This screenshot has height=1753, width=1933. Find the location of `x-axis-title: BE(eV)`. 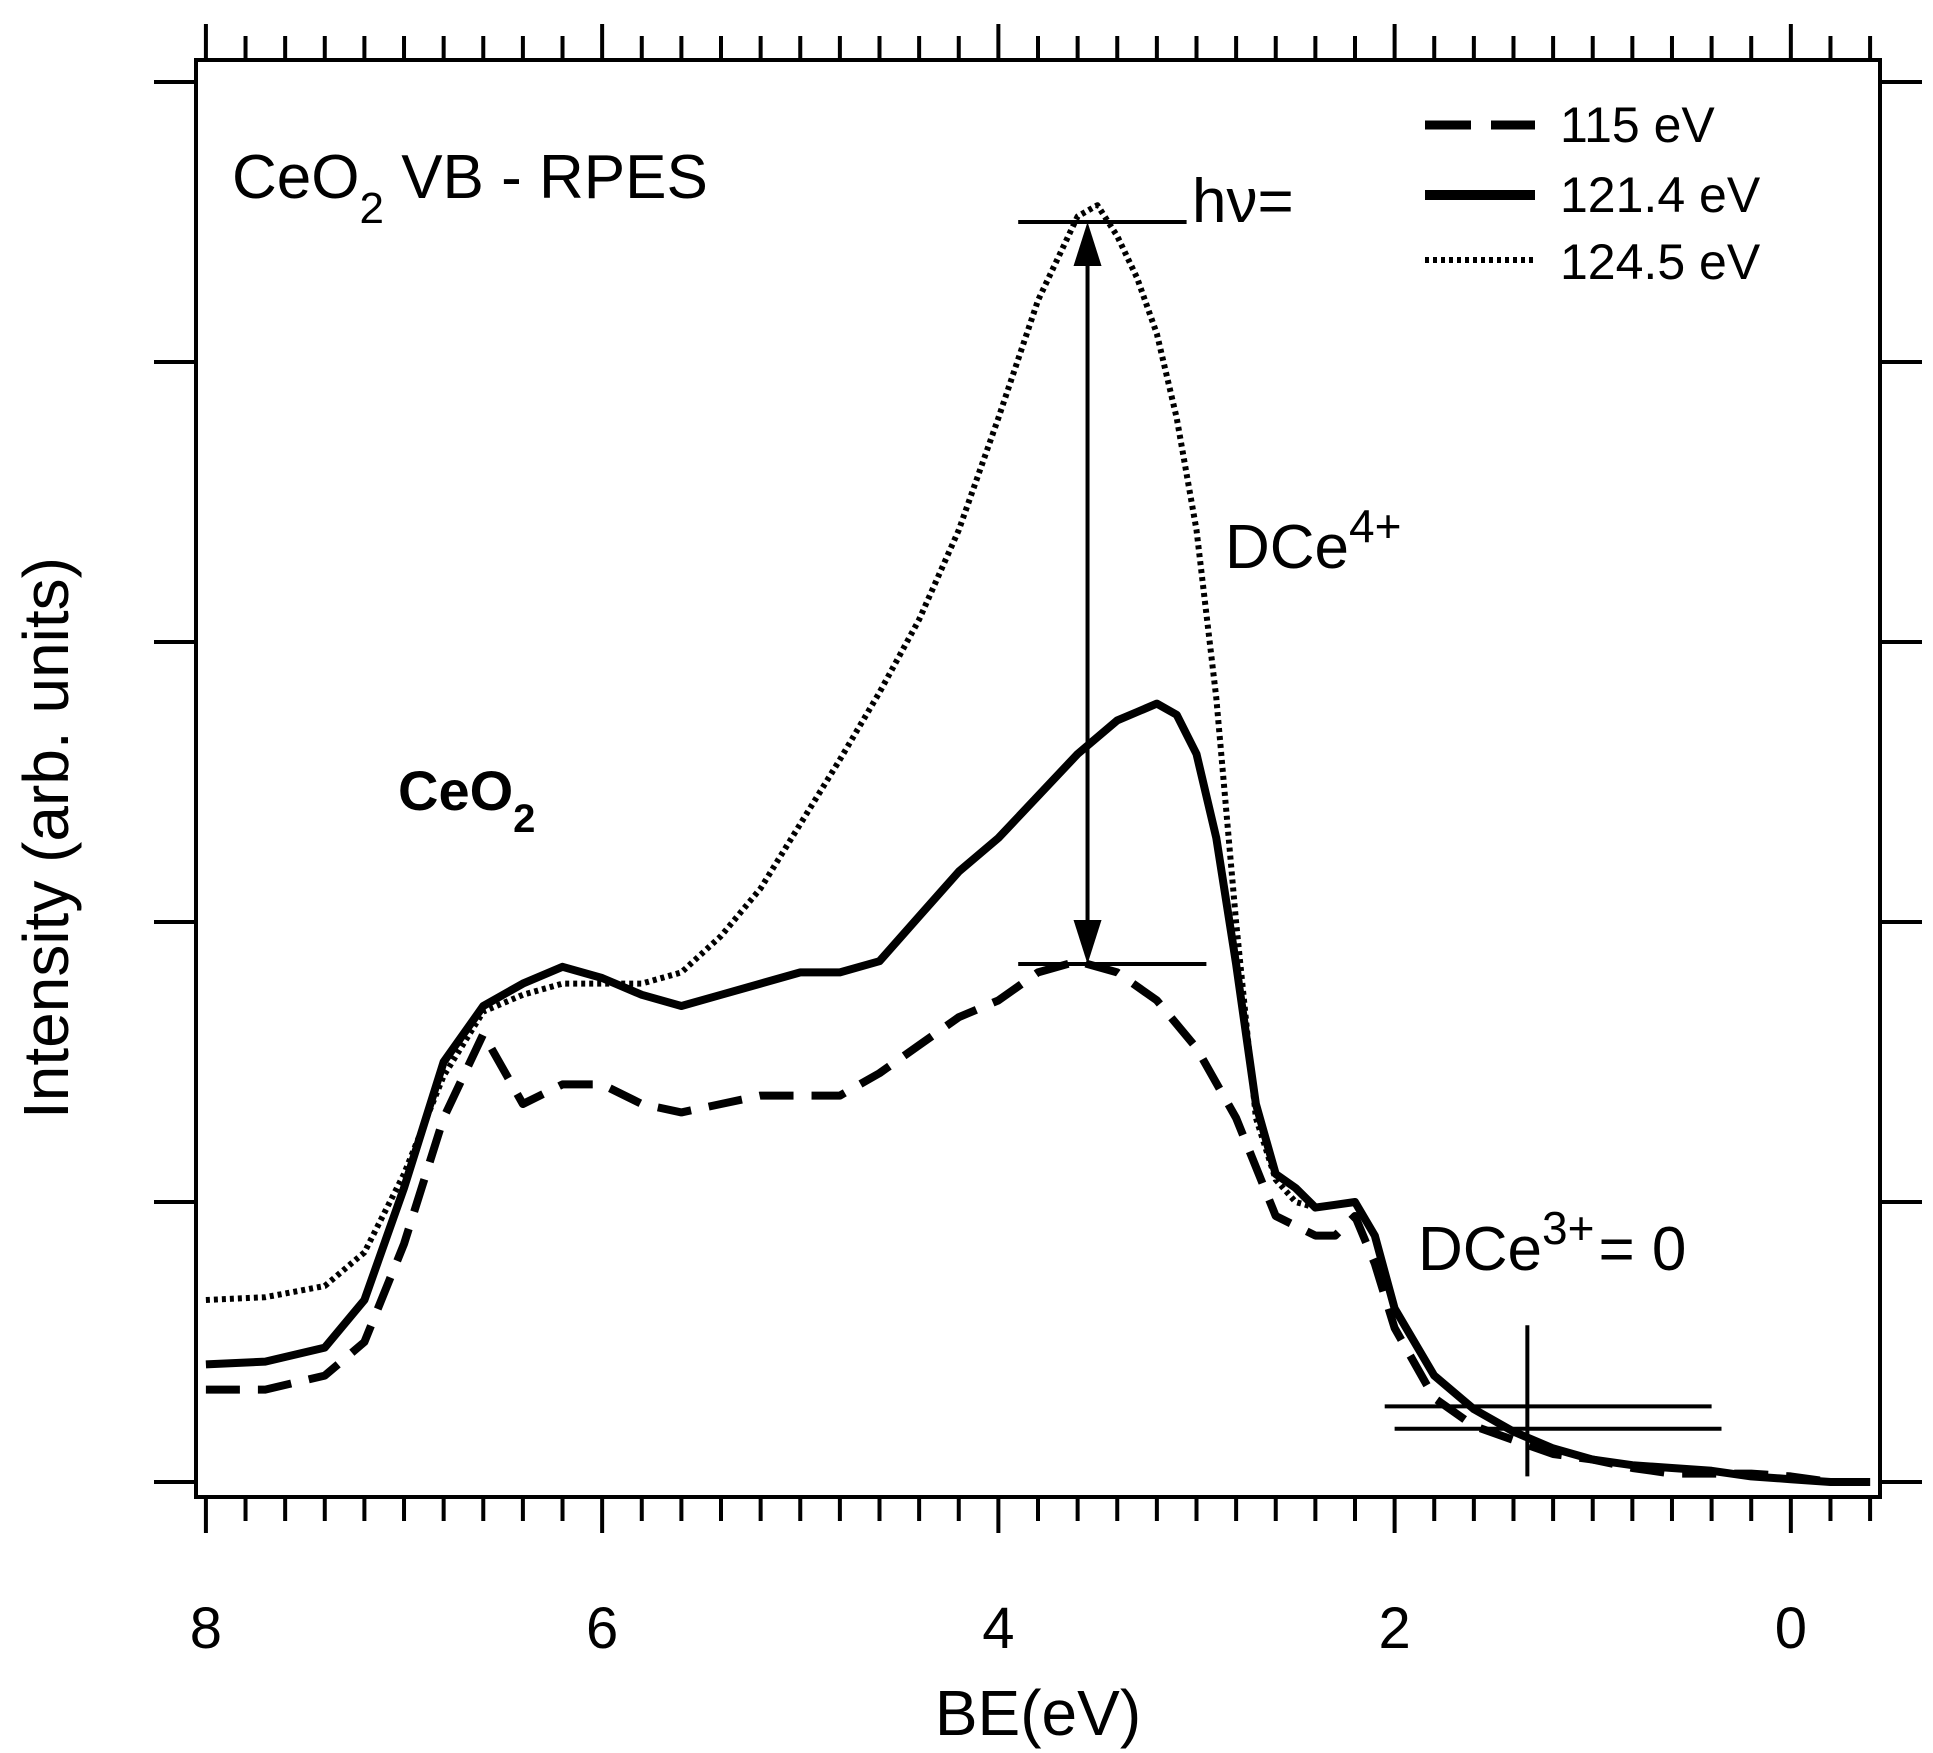

x-axis-title: BE(eV) is located at coordinates (1038, 1713).